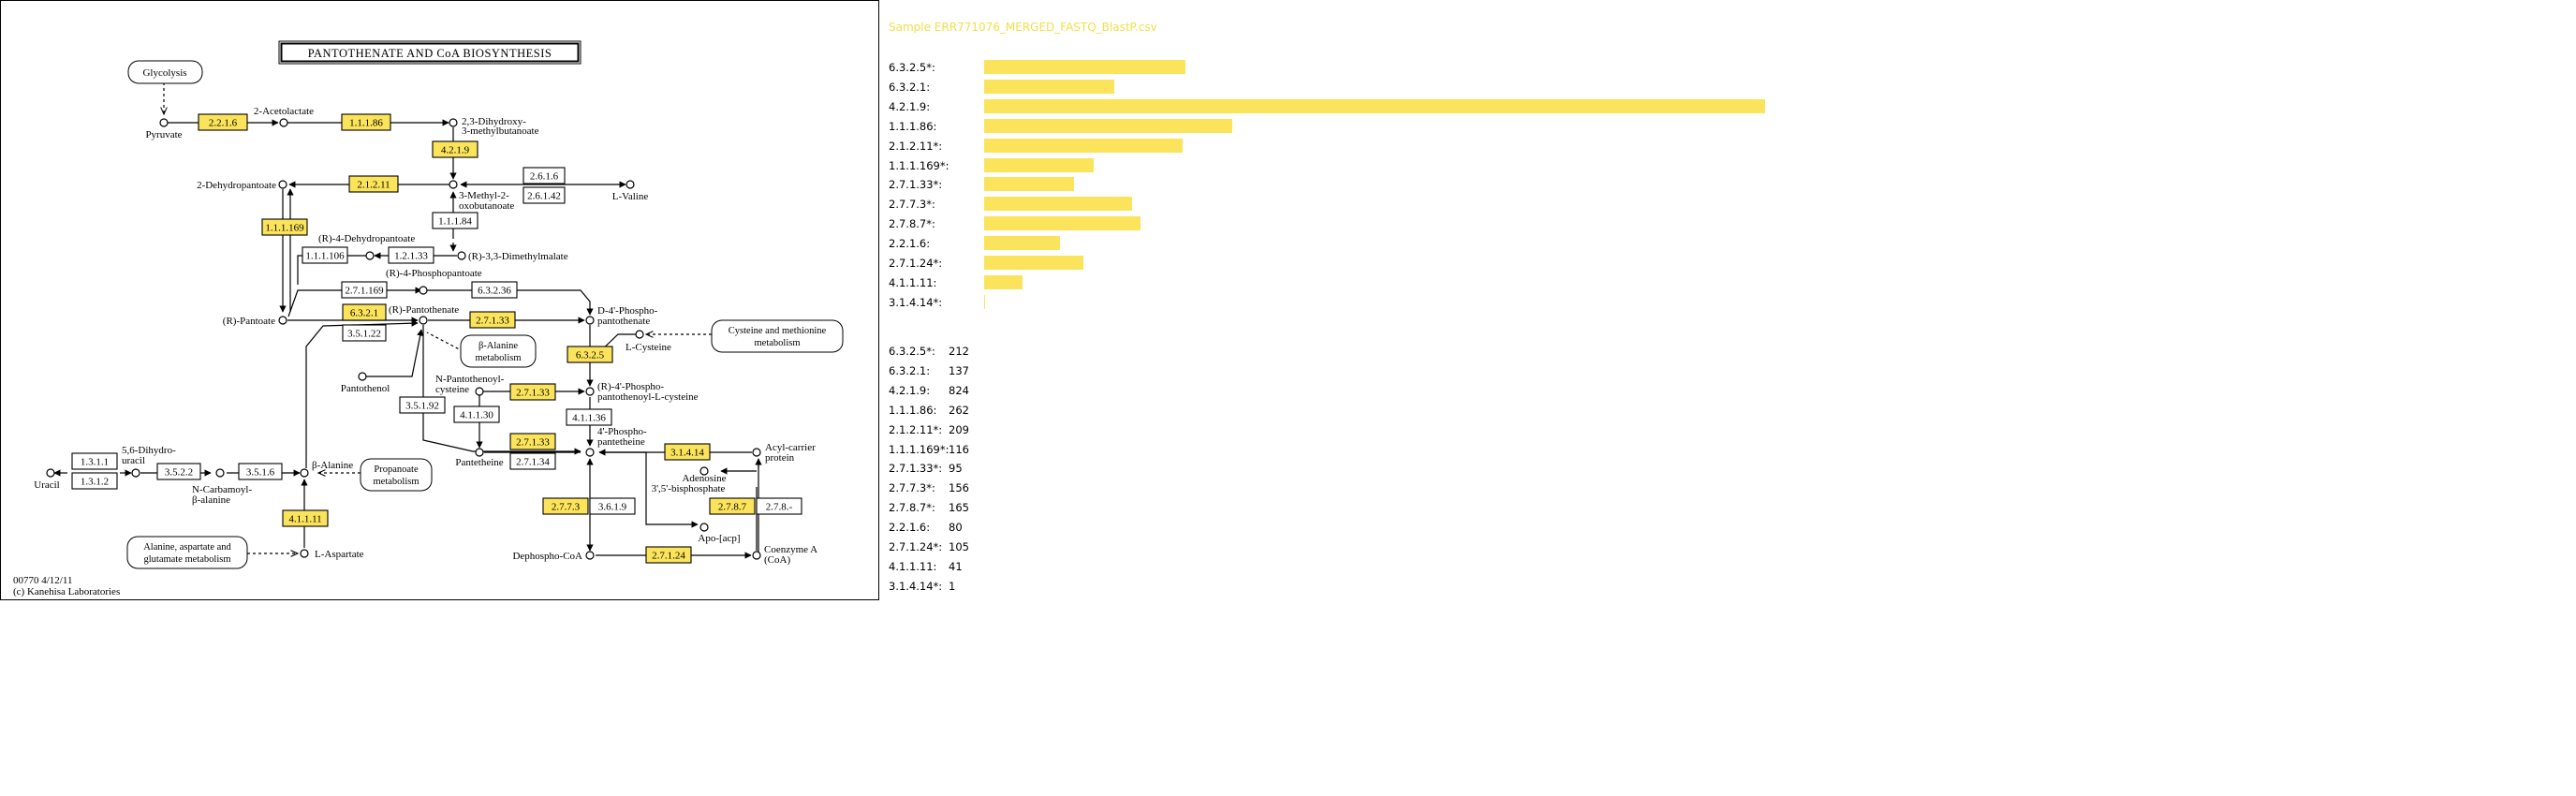 This screenshot has height=796, width=2576. What do you see at coordinates (133, 460) in the screenshot?
I see `compound-label: uracil` at bounding box center [133, 460].